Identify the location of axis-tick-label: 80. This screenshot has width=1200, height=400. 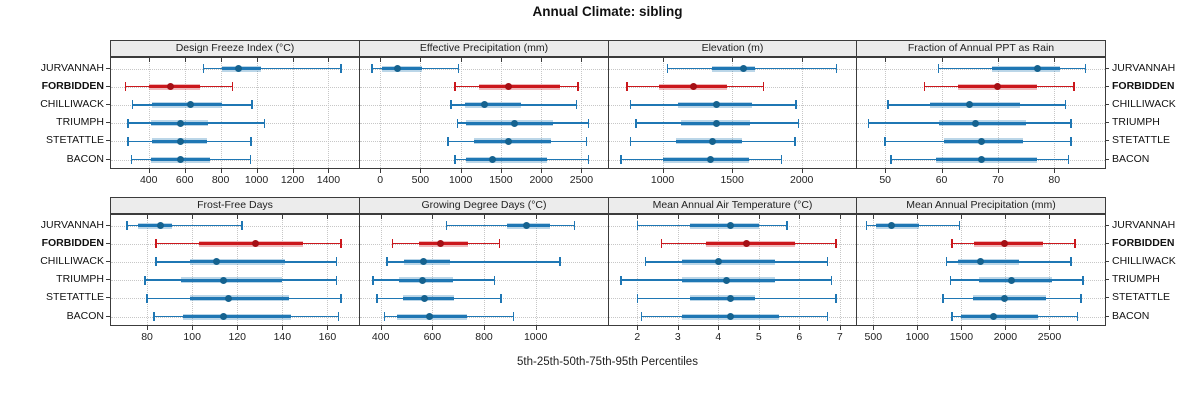
(147, 337).